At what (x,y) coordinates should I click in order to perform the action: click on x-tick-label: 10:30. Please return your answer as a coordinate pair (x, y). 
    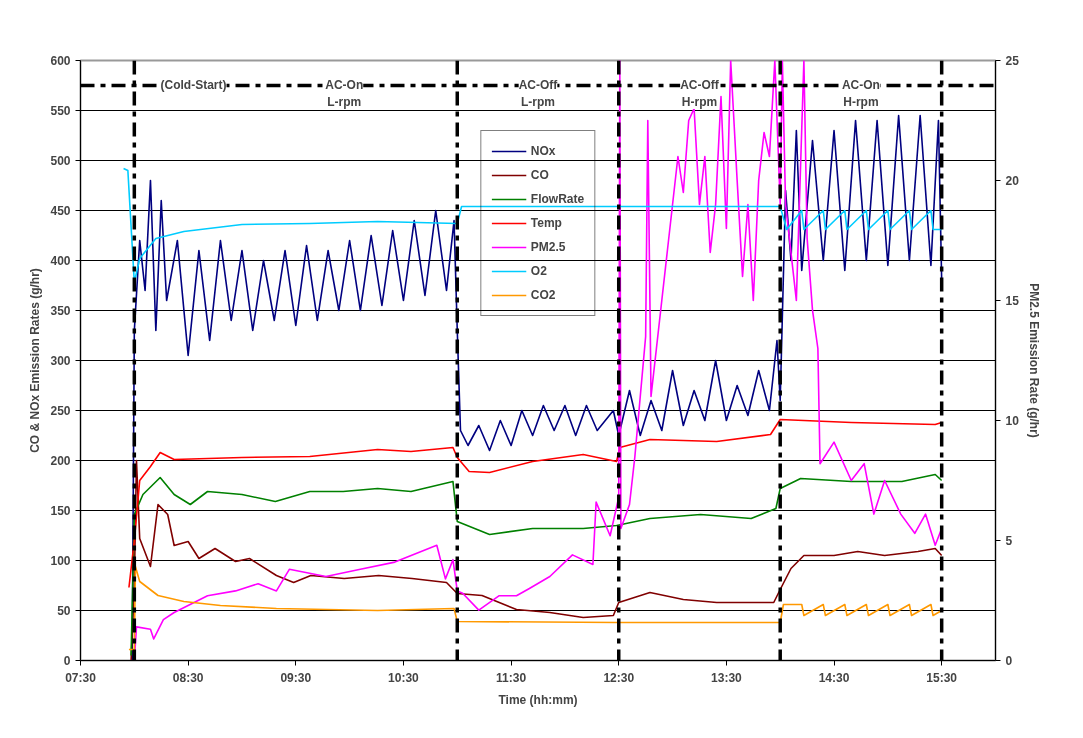
    Looking at the image, I should click on (404, 677).